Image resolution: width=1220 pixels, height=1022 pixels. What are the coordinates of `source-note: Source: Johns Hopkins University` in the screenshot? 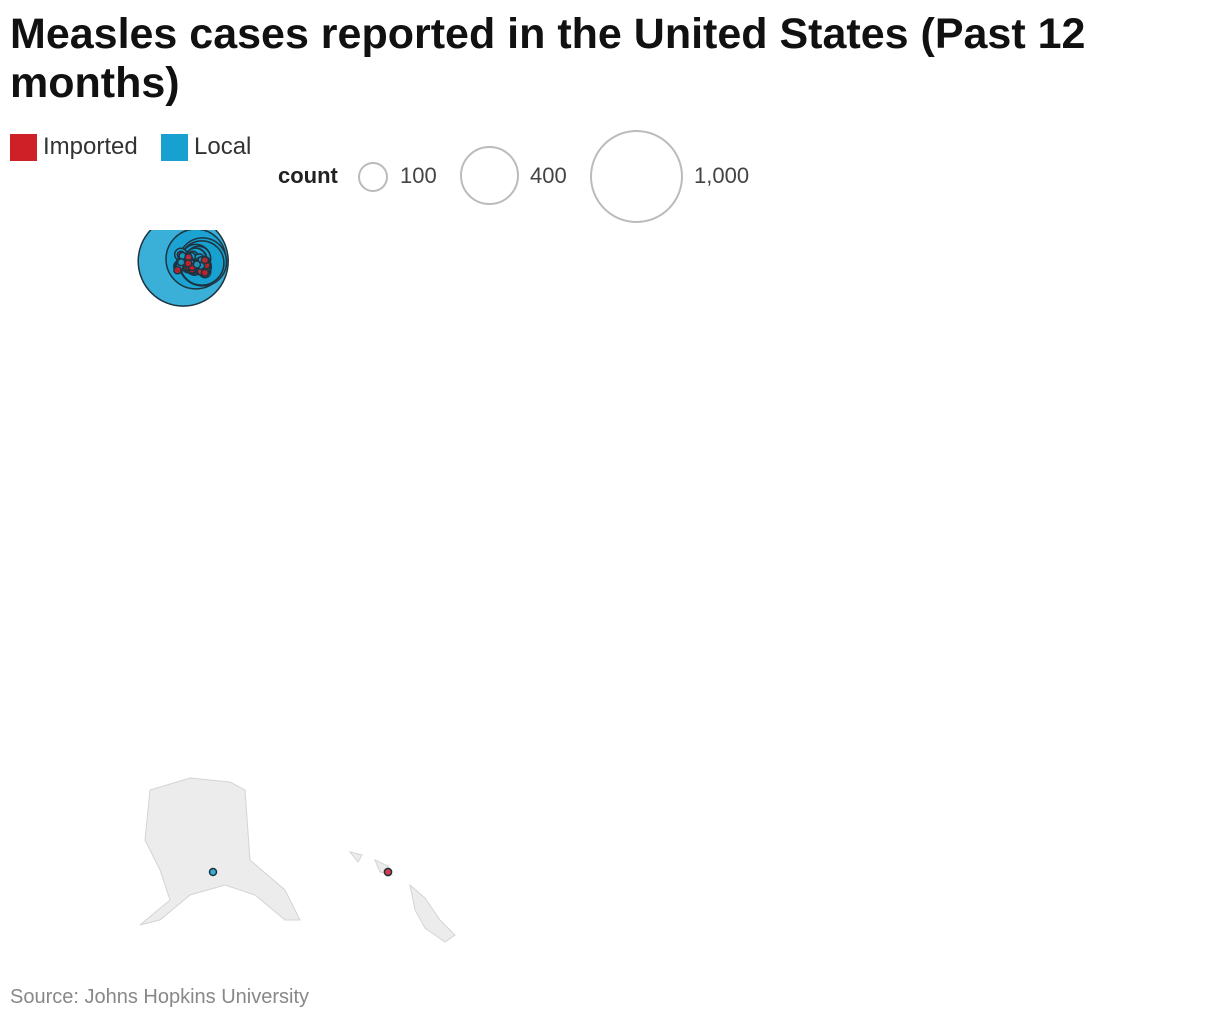 It's located at (160, 997).